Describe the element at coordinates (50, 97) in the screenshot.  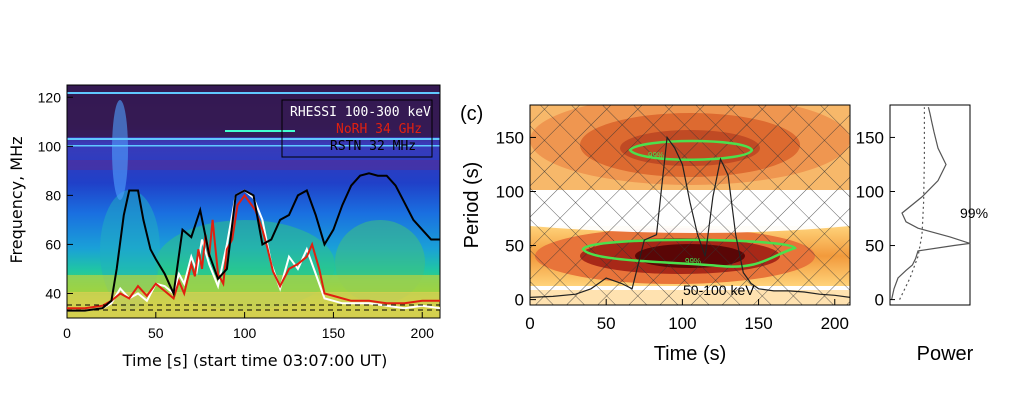
I see `y-tick-label: 120` at that location.